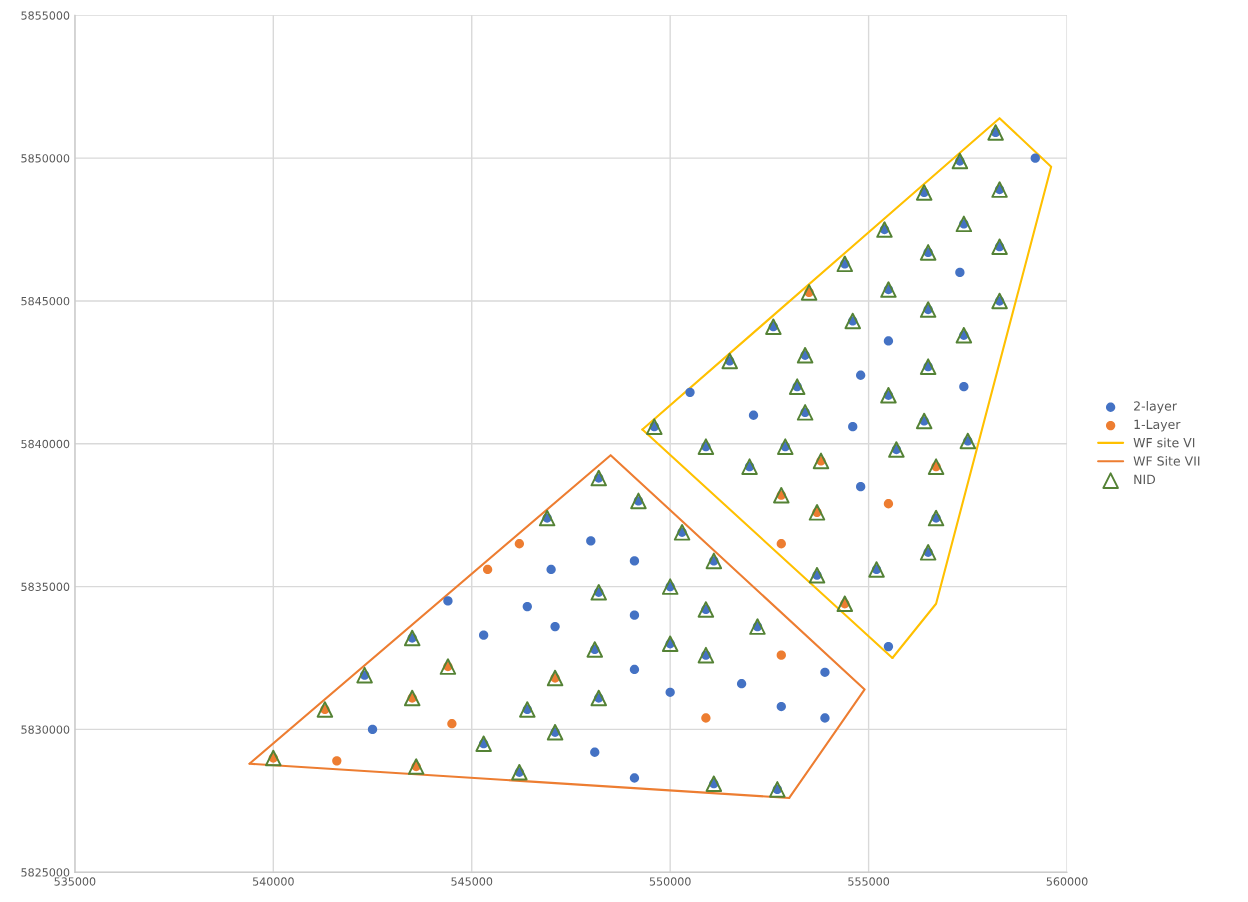 This screenshot has width=1248, height=902. What do you see at coordinates (273, 881) in the screenshot?
I see `x-tick-label: 540000` at bounding box center [273, 881].